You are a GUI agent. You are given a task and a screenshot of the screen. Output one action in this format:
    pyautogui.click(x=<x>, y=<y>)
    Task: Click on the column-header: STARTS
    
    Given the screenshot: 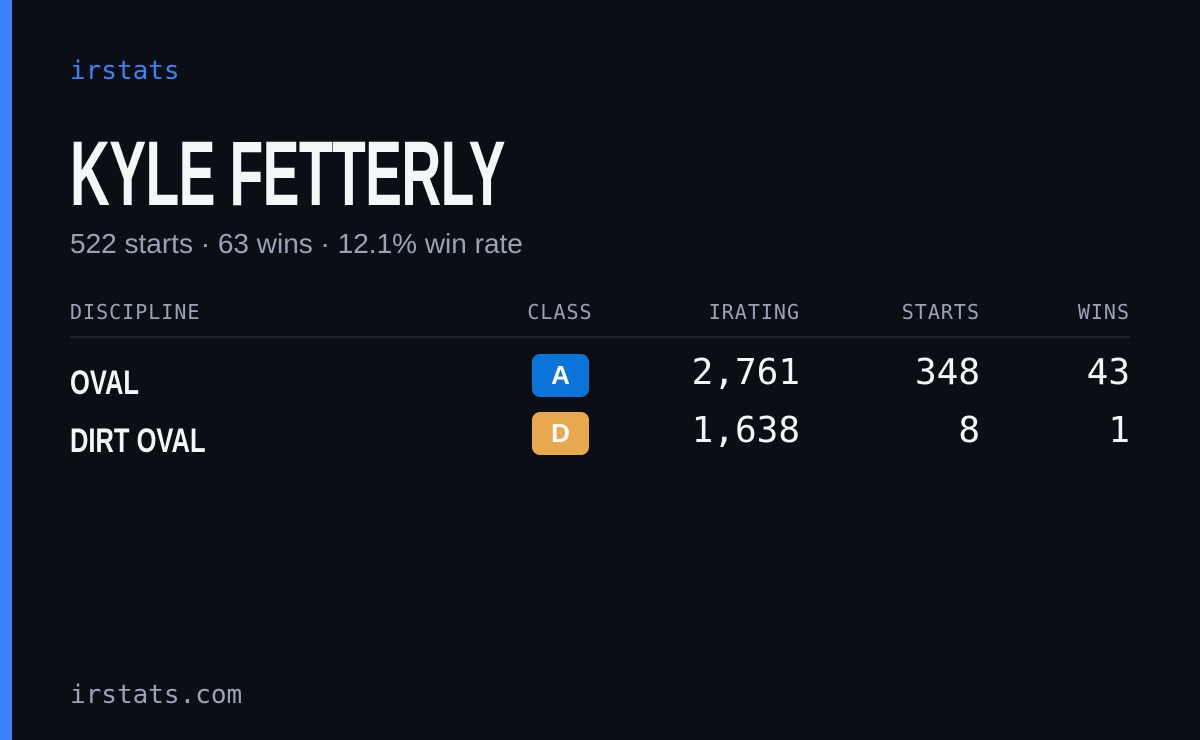 What is the action you would take?
    pyautogui.click(x=940, y=312)
    